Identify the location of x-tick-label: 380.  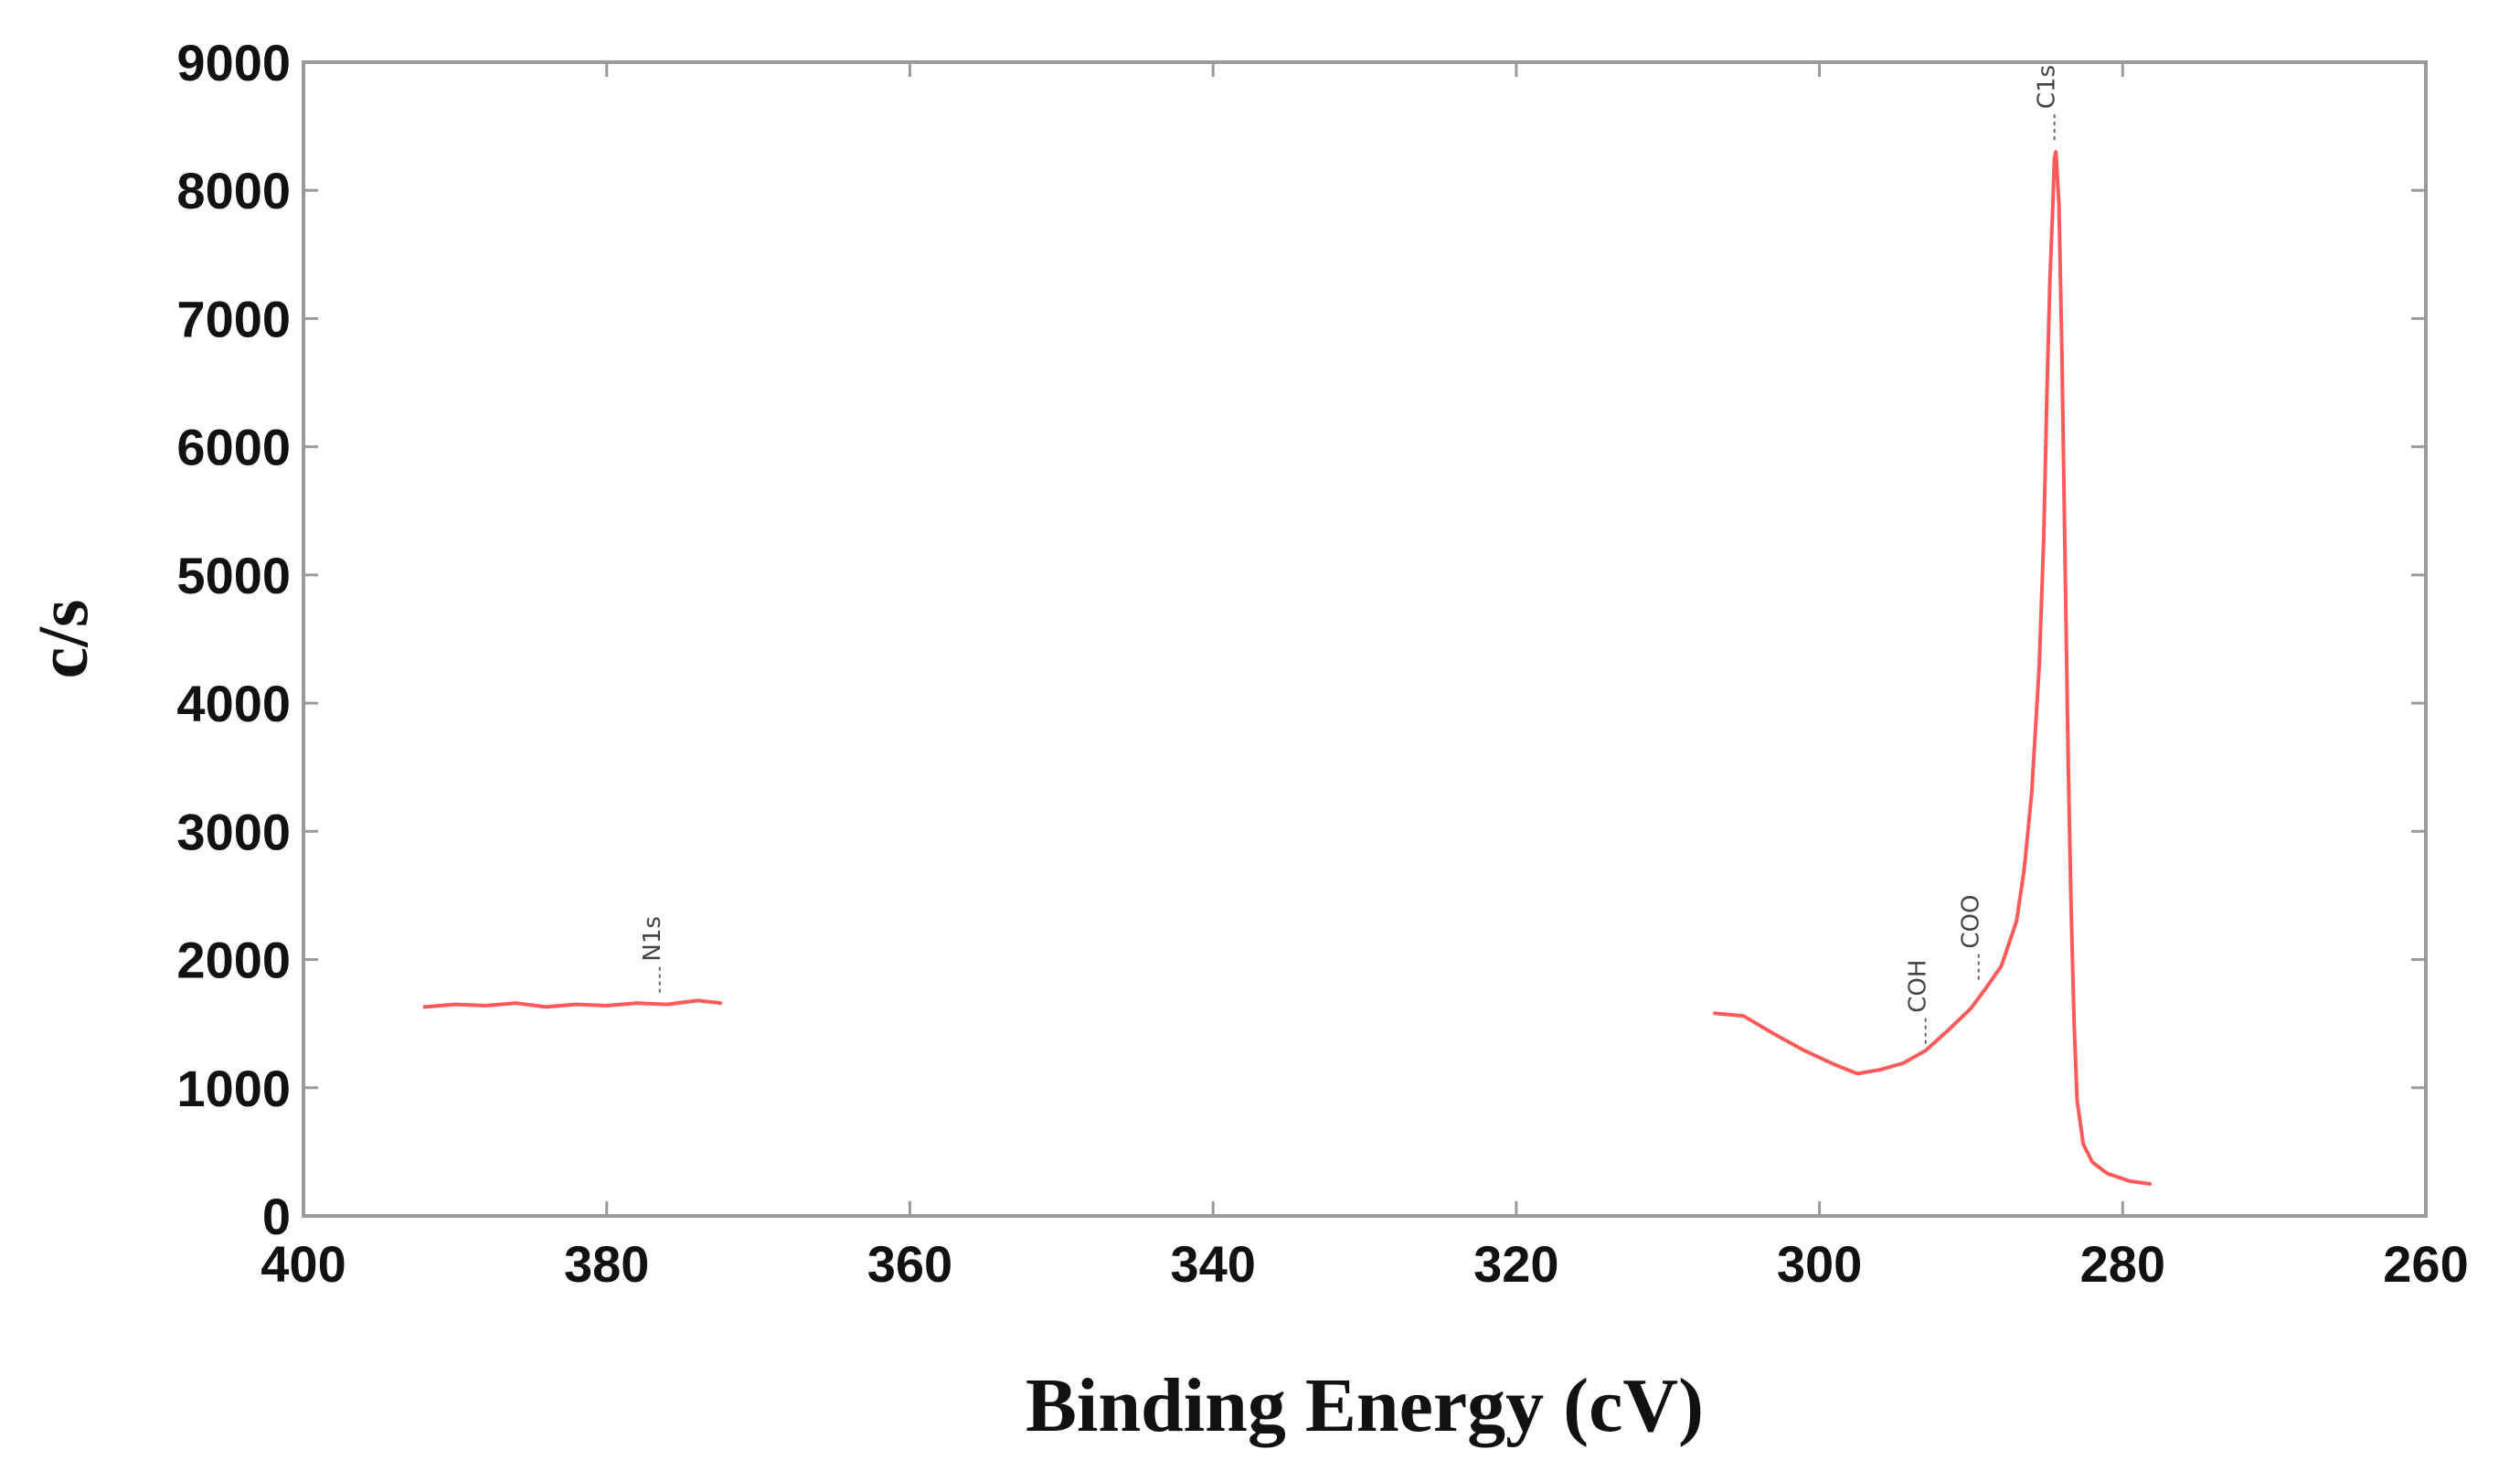
(607, 1264).